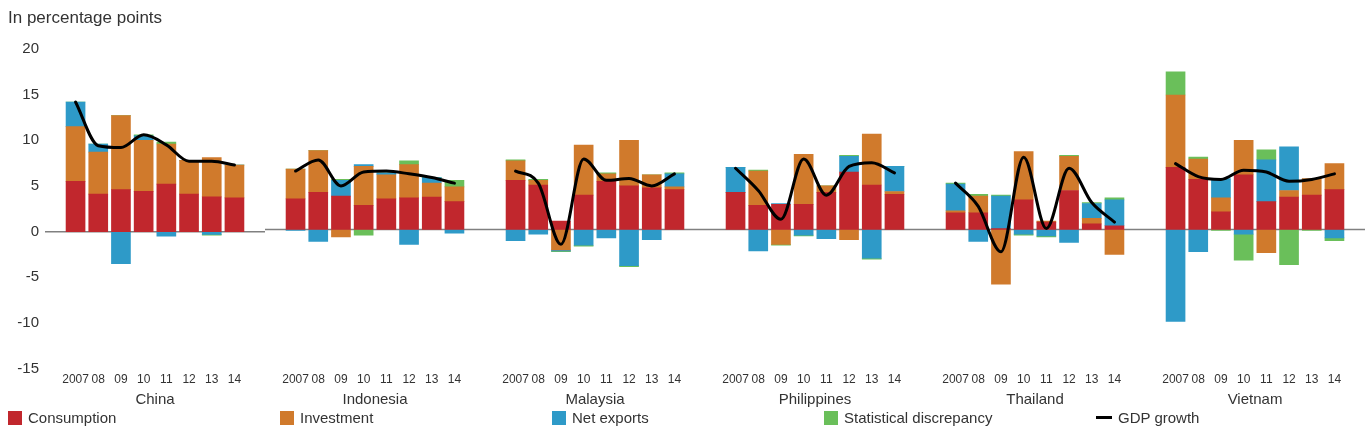  Describe the element at coordinates (85, 18) in the screenshot. I see `y-axis-title: In percentage points` at that location.